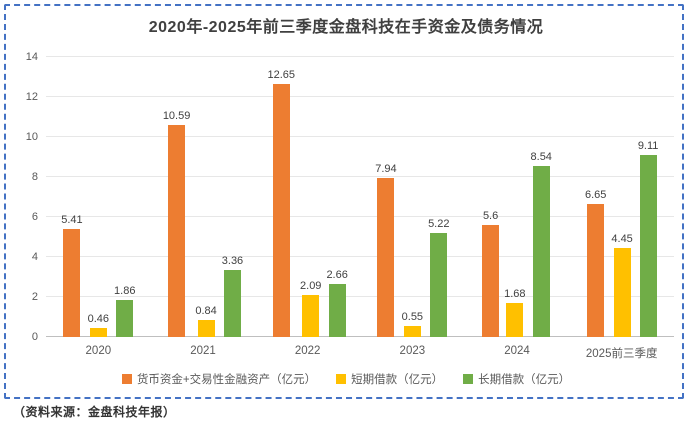  Describe the element at coordinates (337, 274) in the screenshot. I see `bar-value-label: 2.66` at that location.